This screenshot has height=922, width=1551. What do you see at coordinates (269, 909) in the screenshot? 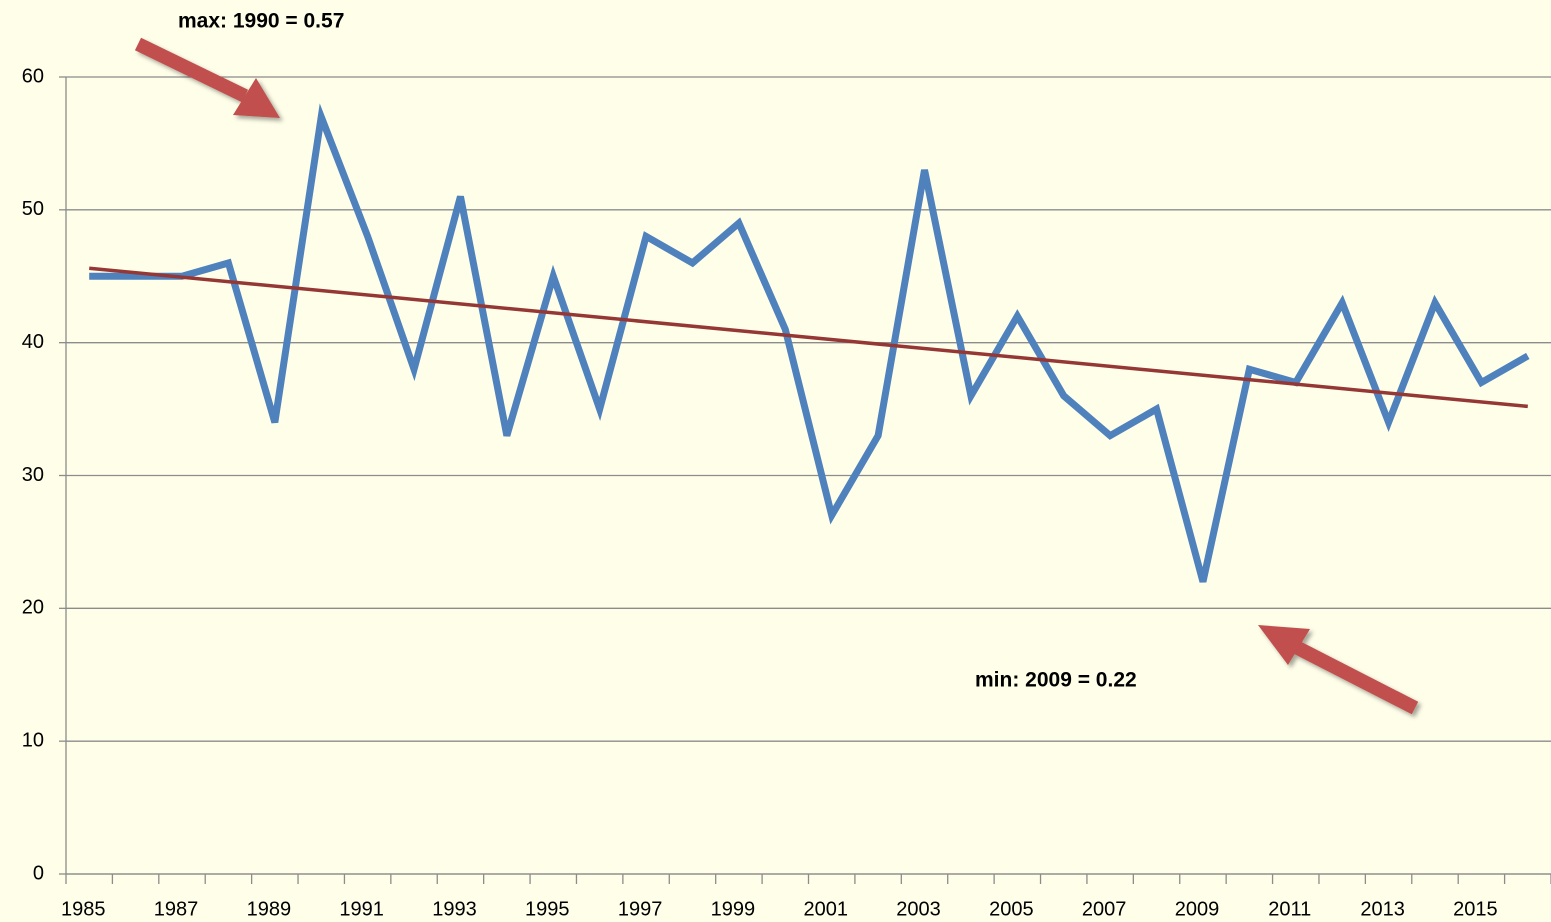
I see `x-tick-label: 1989` at bounding box center [269, 909].